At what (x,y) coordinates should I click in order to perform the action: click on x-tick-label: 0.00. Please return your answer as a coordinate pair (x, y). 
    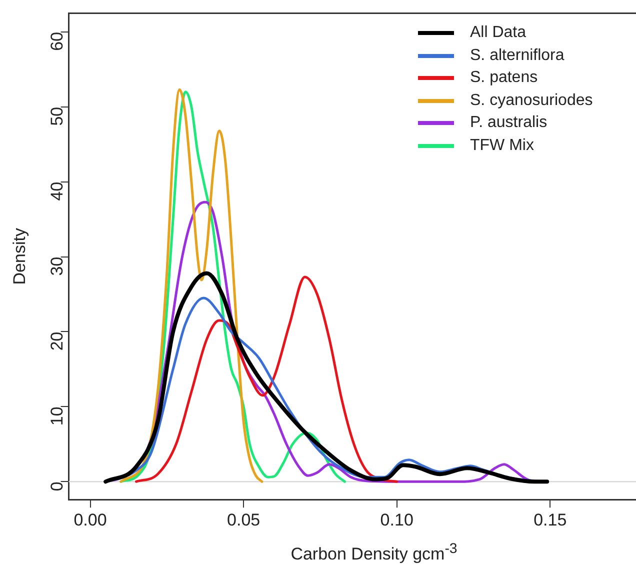
    Looking at the image, I should click on (90, 520).